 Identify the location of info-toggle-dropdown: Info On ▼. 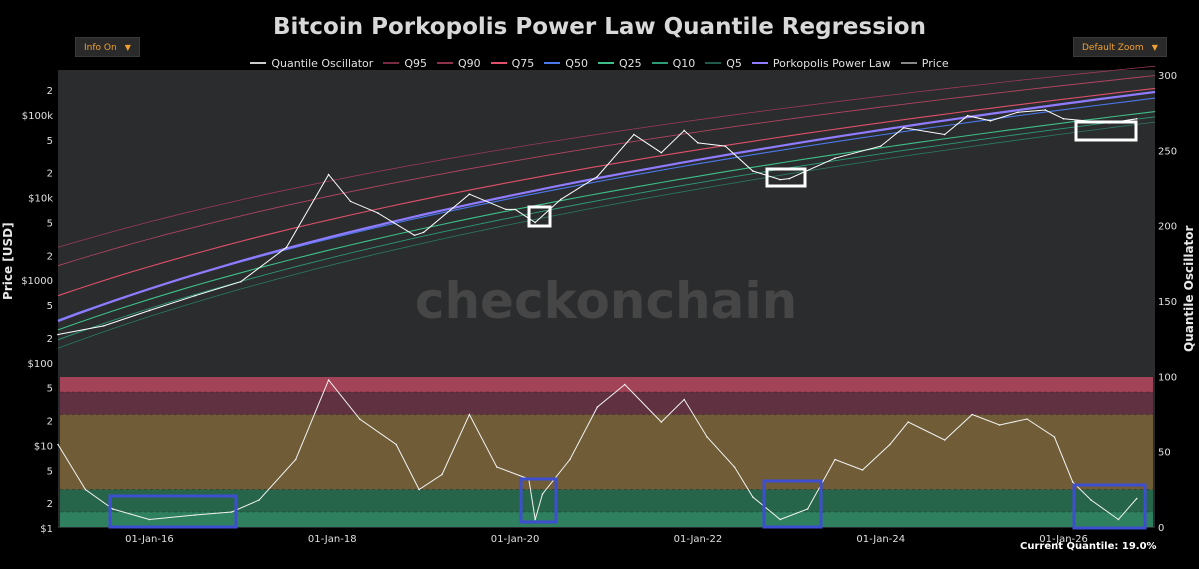
(107, 47).